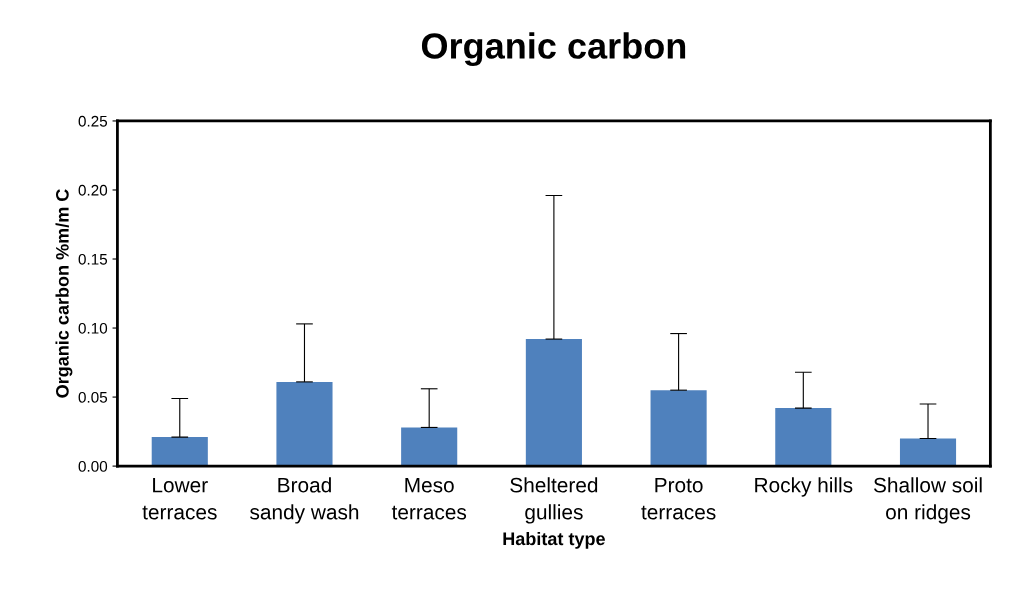  What do you see at coordinates (64, 293) in the screenshot?
I see `y-axis-title: Organic carbon %m/m C` at bounding box center [64, 293].